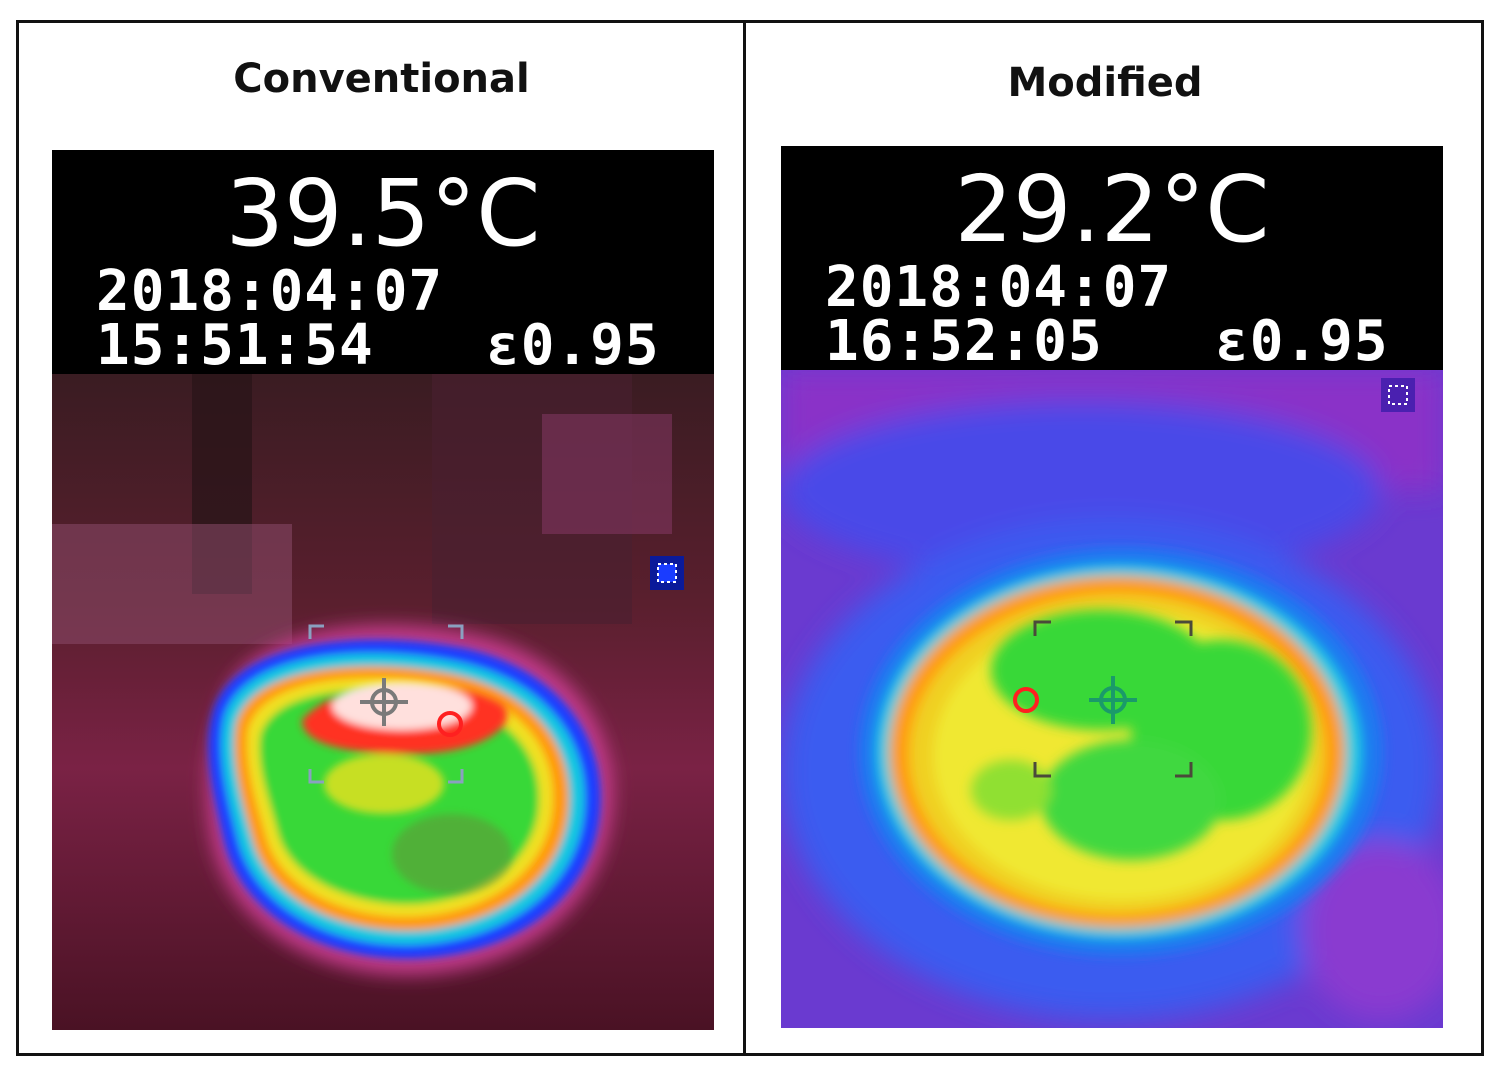 This screenshot has width=1500, height=1078. I want to click on readout-conventional: 39.5°C 2018:04:07 15:51:54 ε0.95, so click(383, 264).